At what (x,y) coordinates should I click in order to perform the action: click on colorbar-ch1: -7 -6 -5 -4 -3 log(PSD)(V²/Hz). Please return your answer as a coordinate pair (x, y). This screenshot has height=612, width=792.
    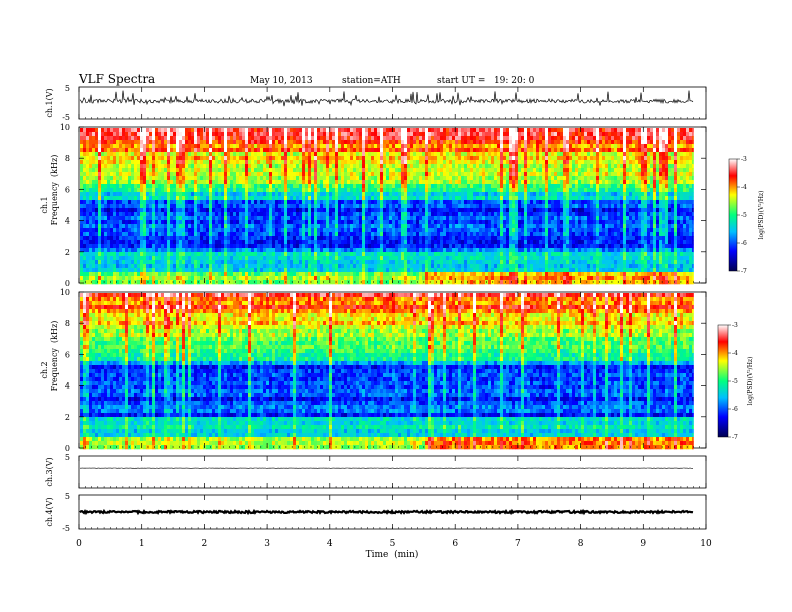
    Looking at the image, I should click on (746, 215).